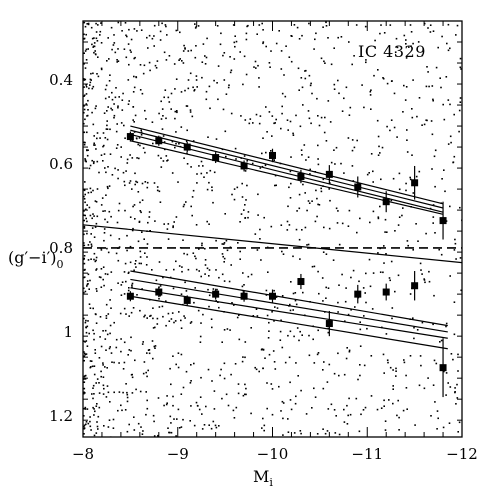 This screenshot has height=491, width=491. What do you see at coordinates (36, 259) in the screenshot?
I see `y-axis-label: (g′−i′)0` at bounding box center [36, 259].